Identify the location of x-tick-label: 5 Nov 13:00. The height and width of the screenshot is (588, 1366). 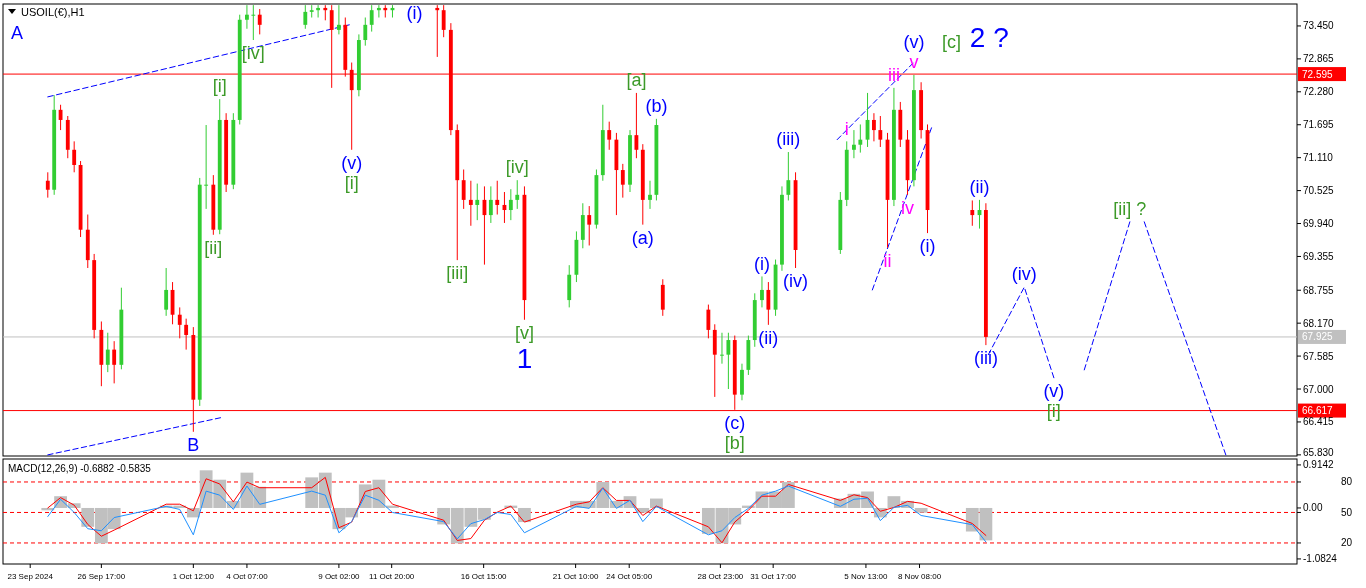
(866, 576).